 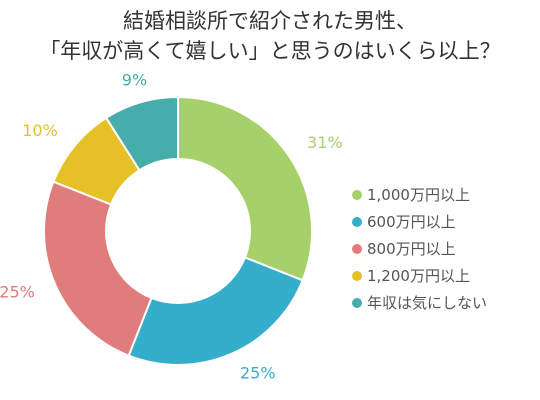 I want to click on legend-item: 1,200万円以上, so click(x=419, y=275).